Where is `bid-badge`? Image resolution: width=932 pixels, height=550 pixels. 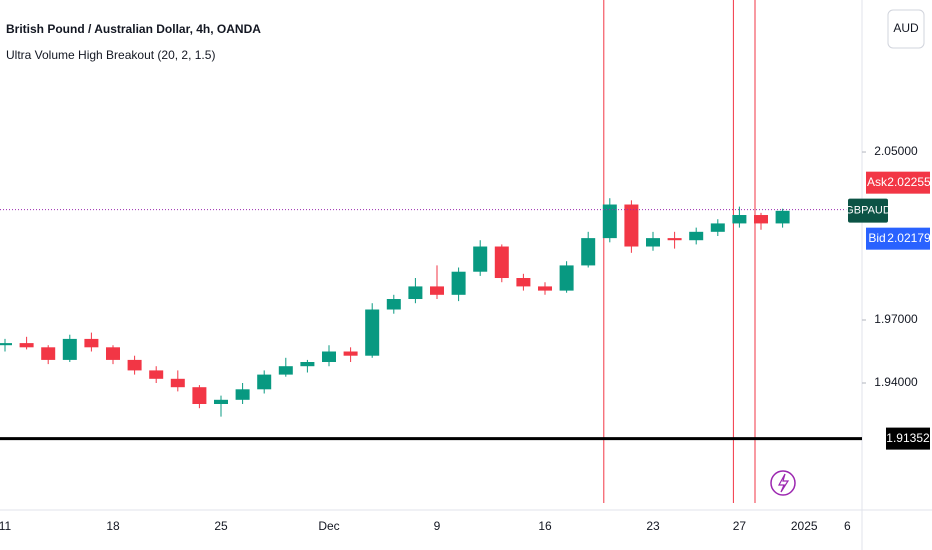 bid-badge is located at coordinates (909, 238).